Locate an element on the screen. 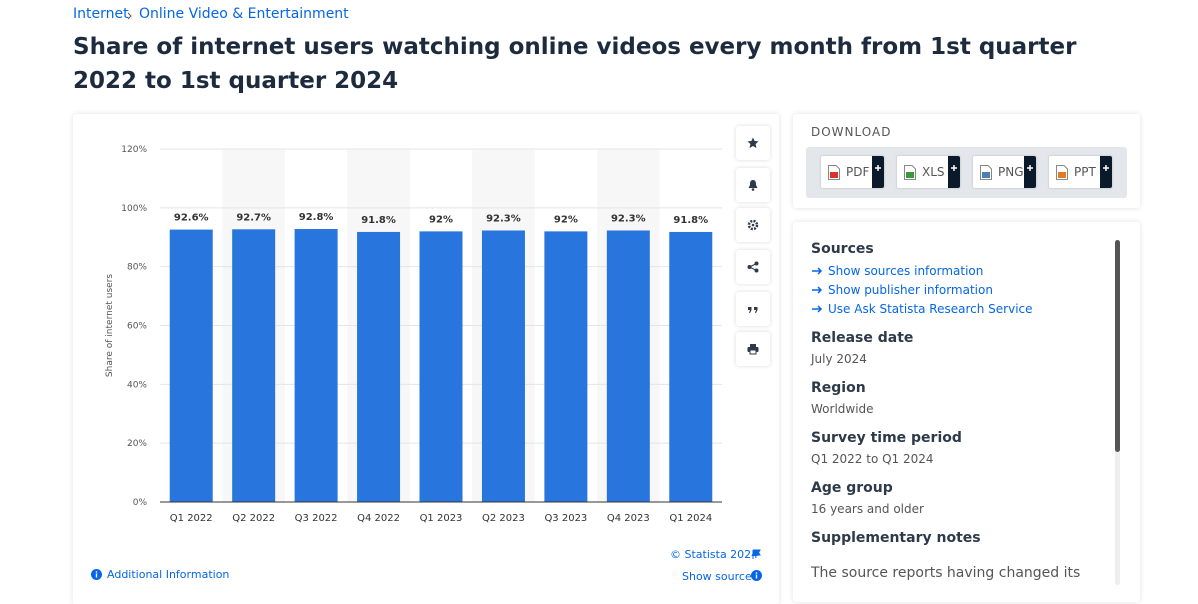 Image resolution: width=1198 pixels, height=604 pixels. detail-heading: Supplementary notes is located at coordinates (896, 538).